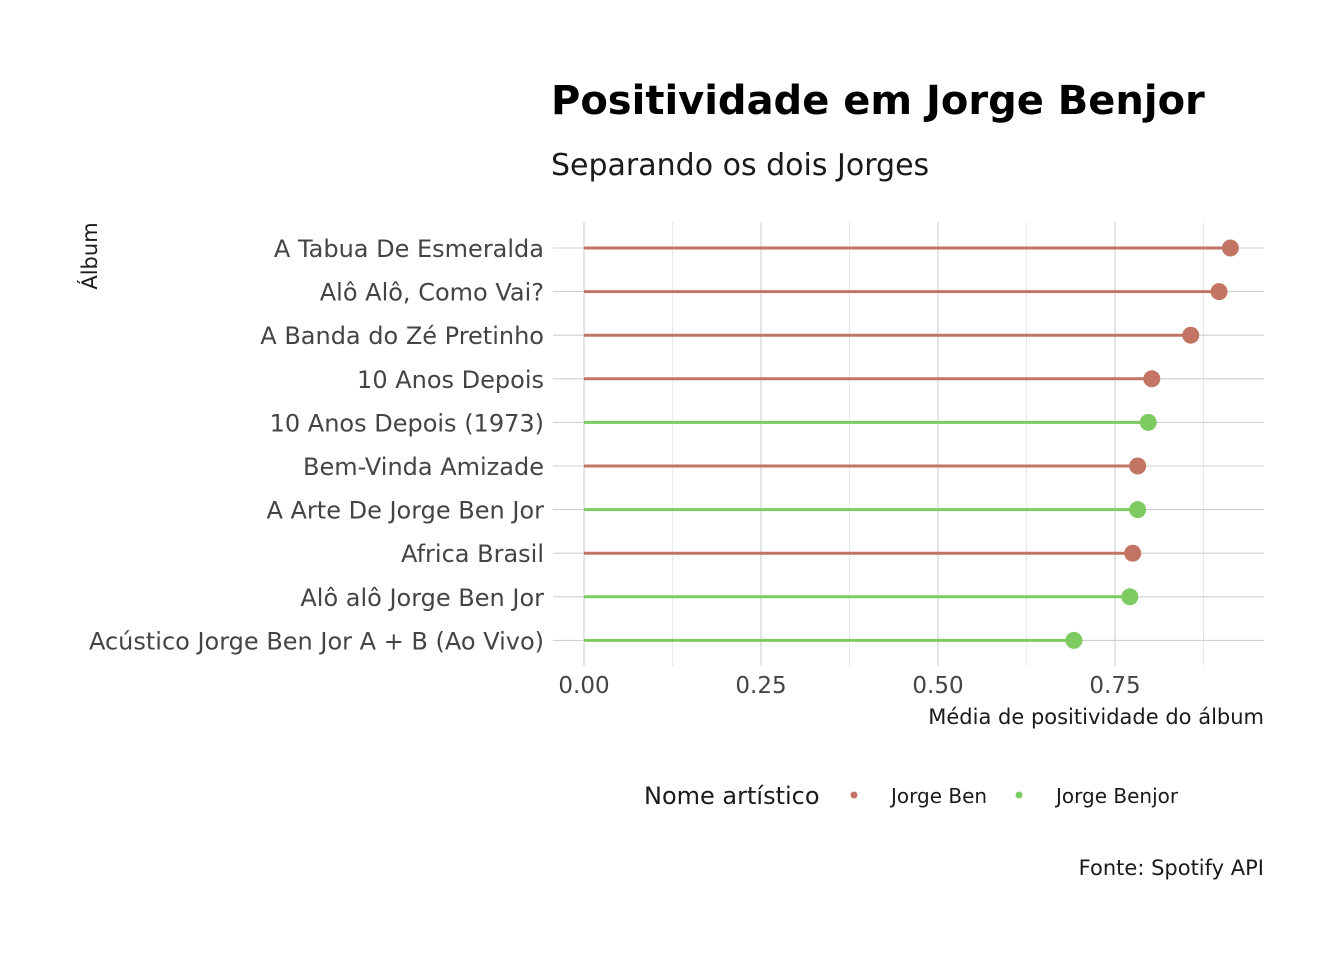 The height and width of the screenshot is (960, 1344). What do you see at coordinates (732, 796) in the screenshot?
I see `legend-title: Nome artístico` at bounding box center [732, 796].